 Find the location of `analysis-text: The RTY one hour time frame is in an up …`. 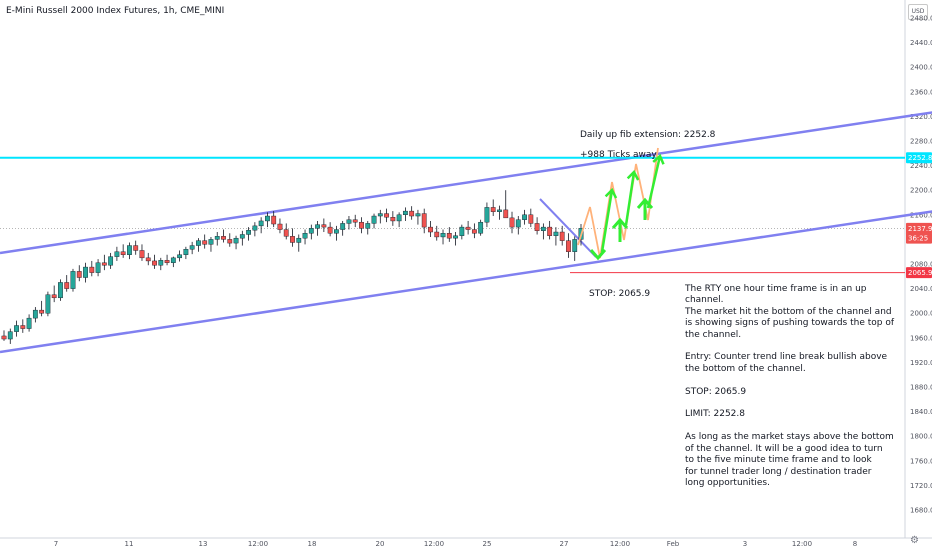

analysis-text: The RTY one hour time frame is in an up … is located at coordinates (789, 386).